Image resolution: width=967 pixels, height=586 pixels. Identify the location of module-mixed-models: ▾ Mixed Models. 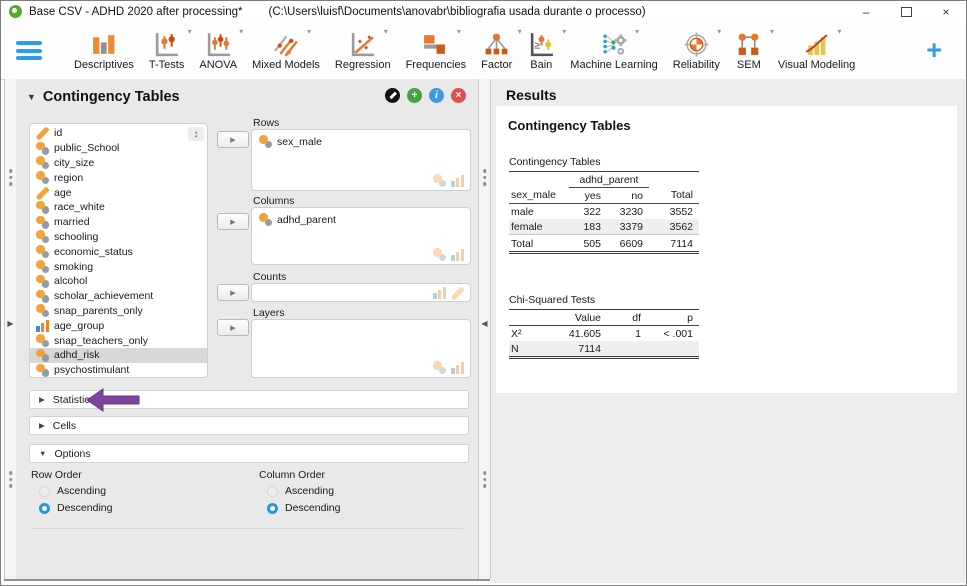
(286, 49).